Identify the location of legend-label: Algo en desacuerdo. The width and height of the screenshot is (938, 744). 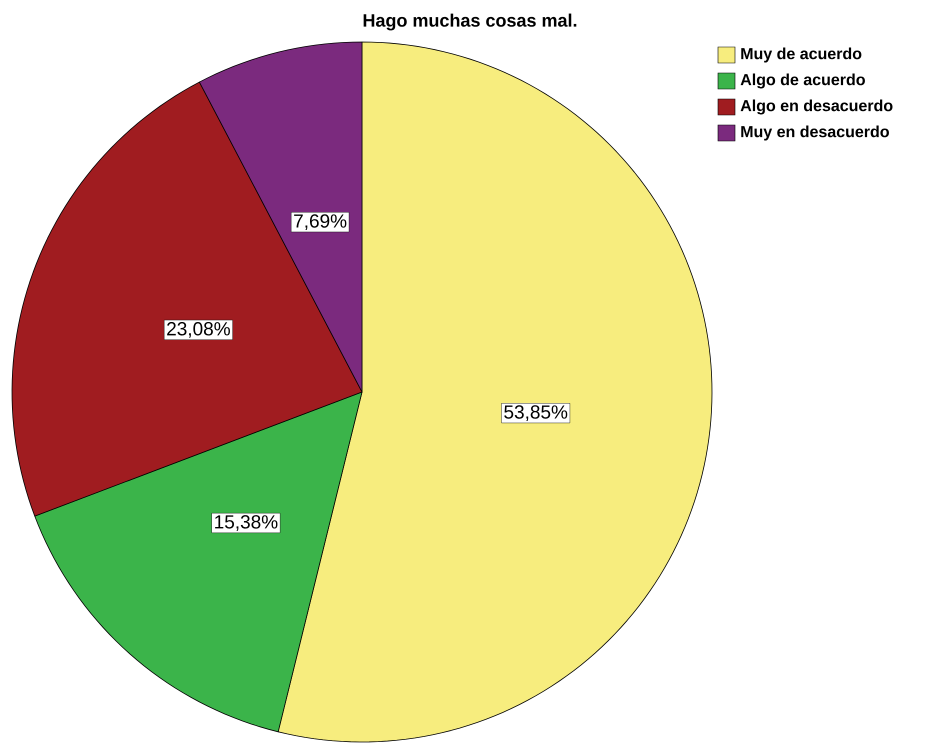
(816, 107).